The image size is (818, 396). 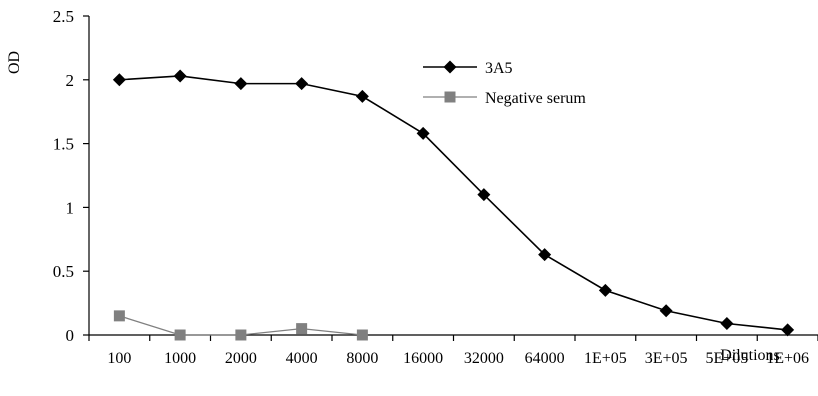 I want to click on legend-item: Negative serum, so click(x=504, y=98).